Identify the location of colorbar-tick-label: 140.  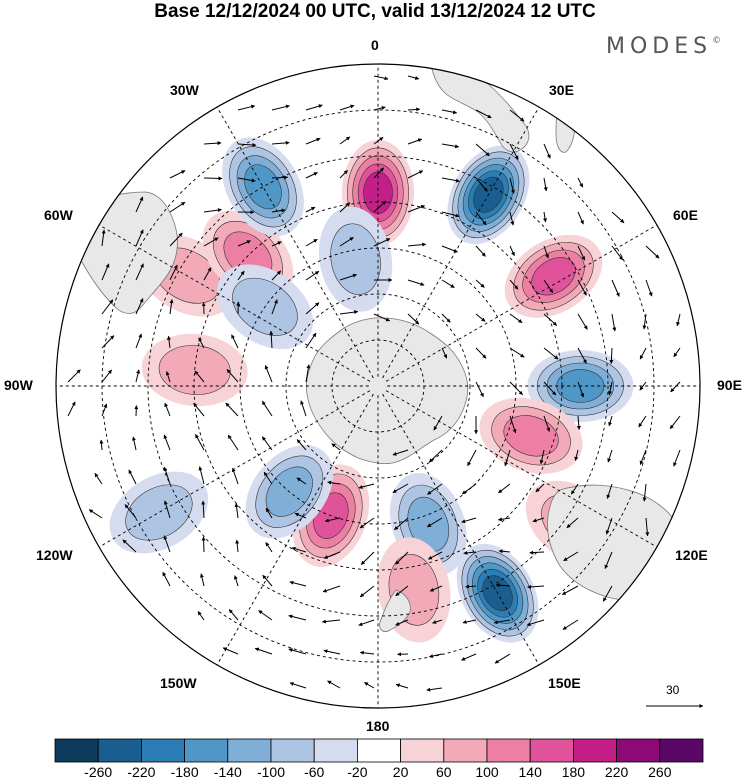
(530, 772).